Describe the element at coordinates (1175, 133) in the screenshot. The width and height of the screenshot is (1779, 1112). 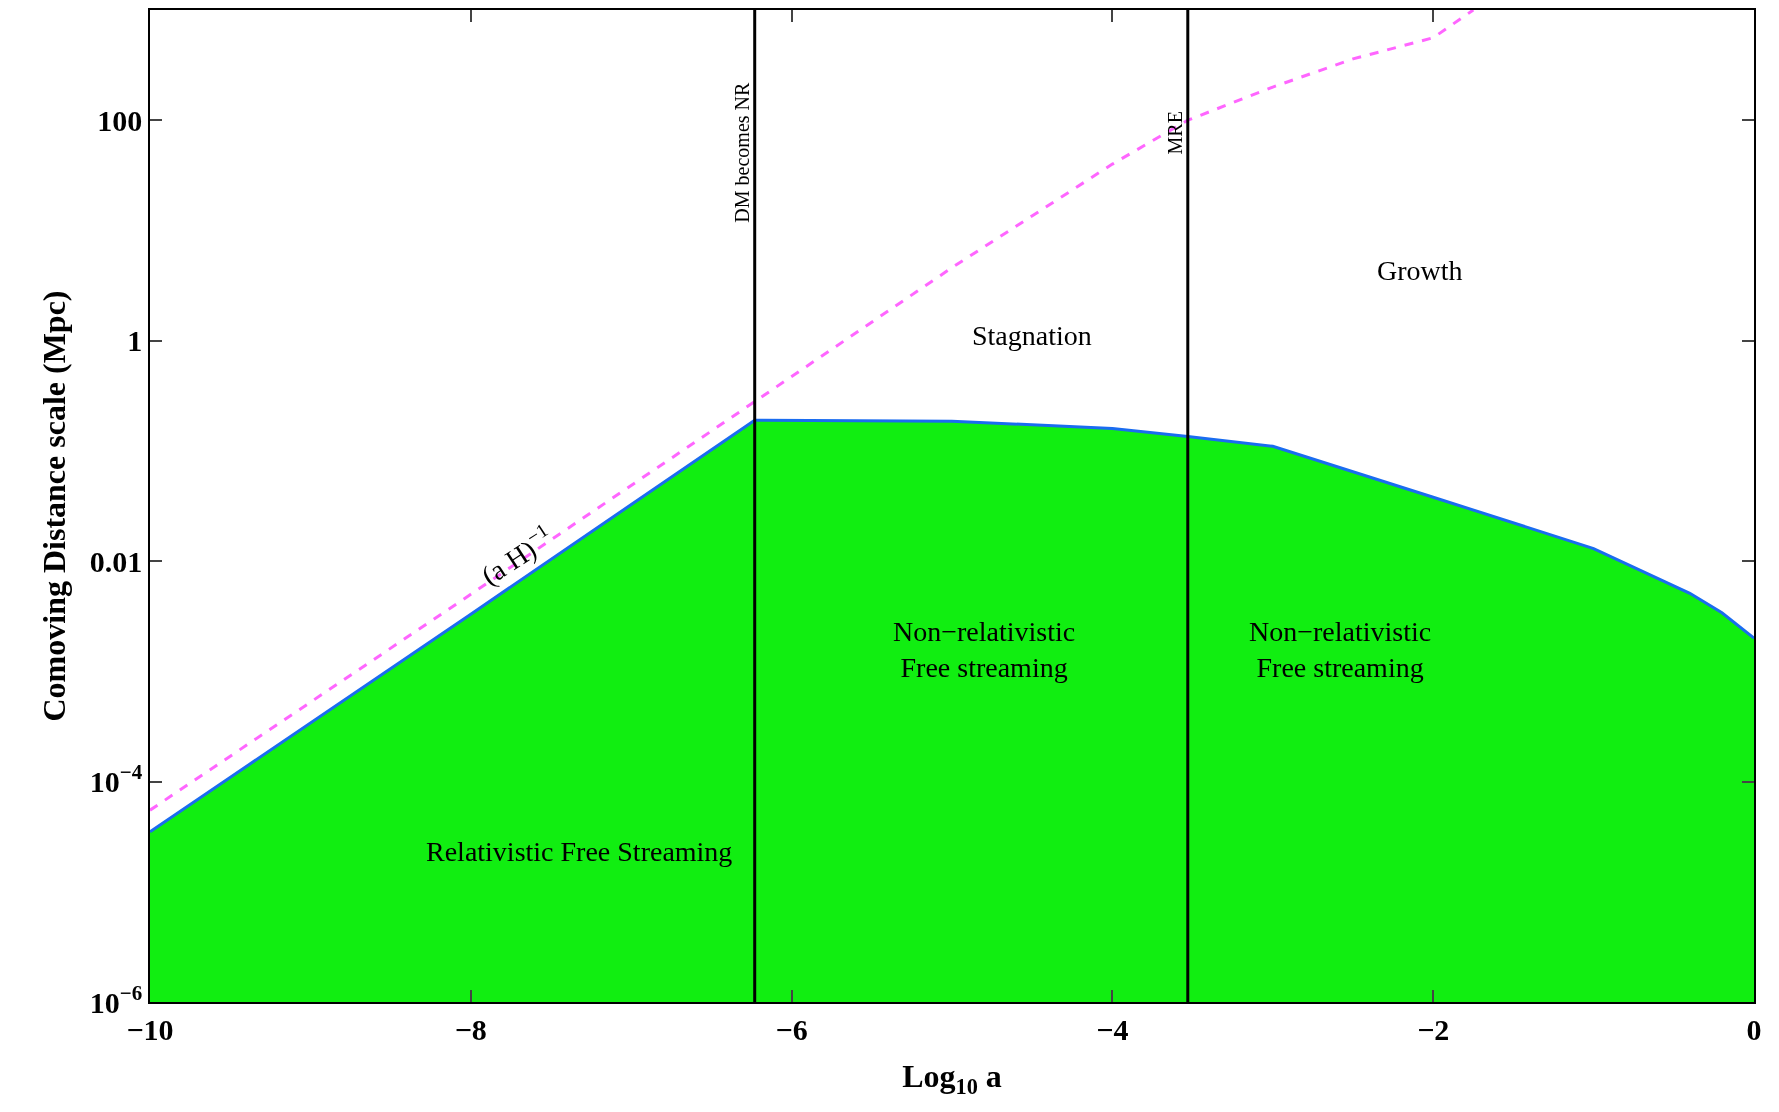
I see `ref-line-label: MRE` at that location.